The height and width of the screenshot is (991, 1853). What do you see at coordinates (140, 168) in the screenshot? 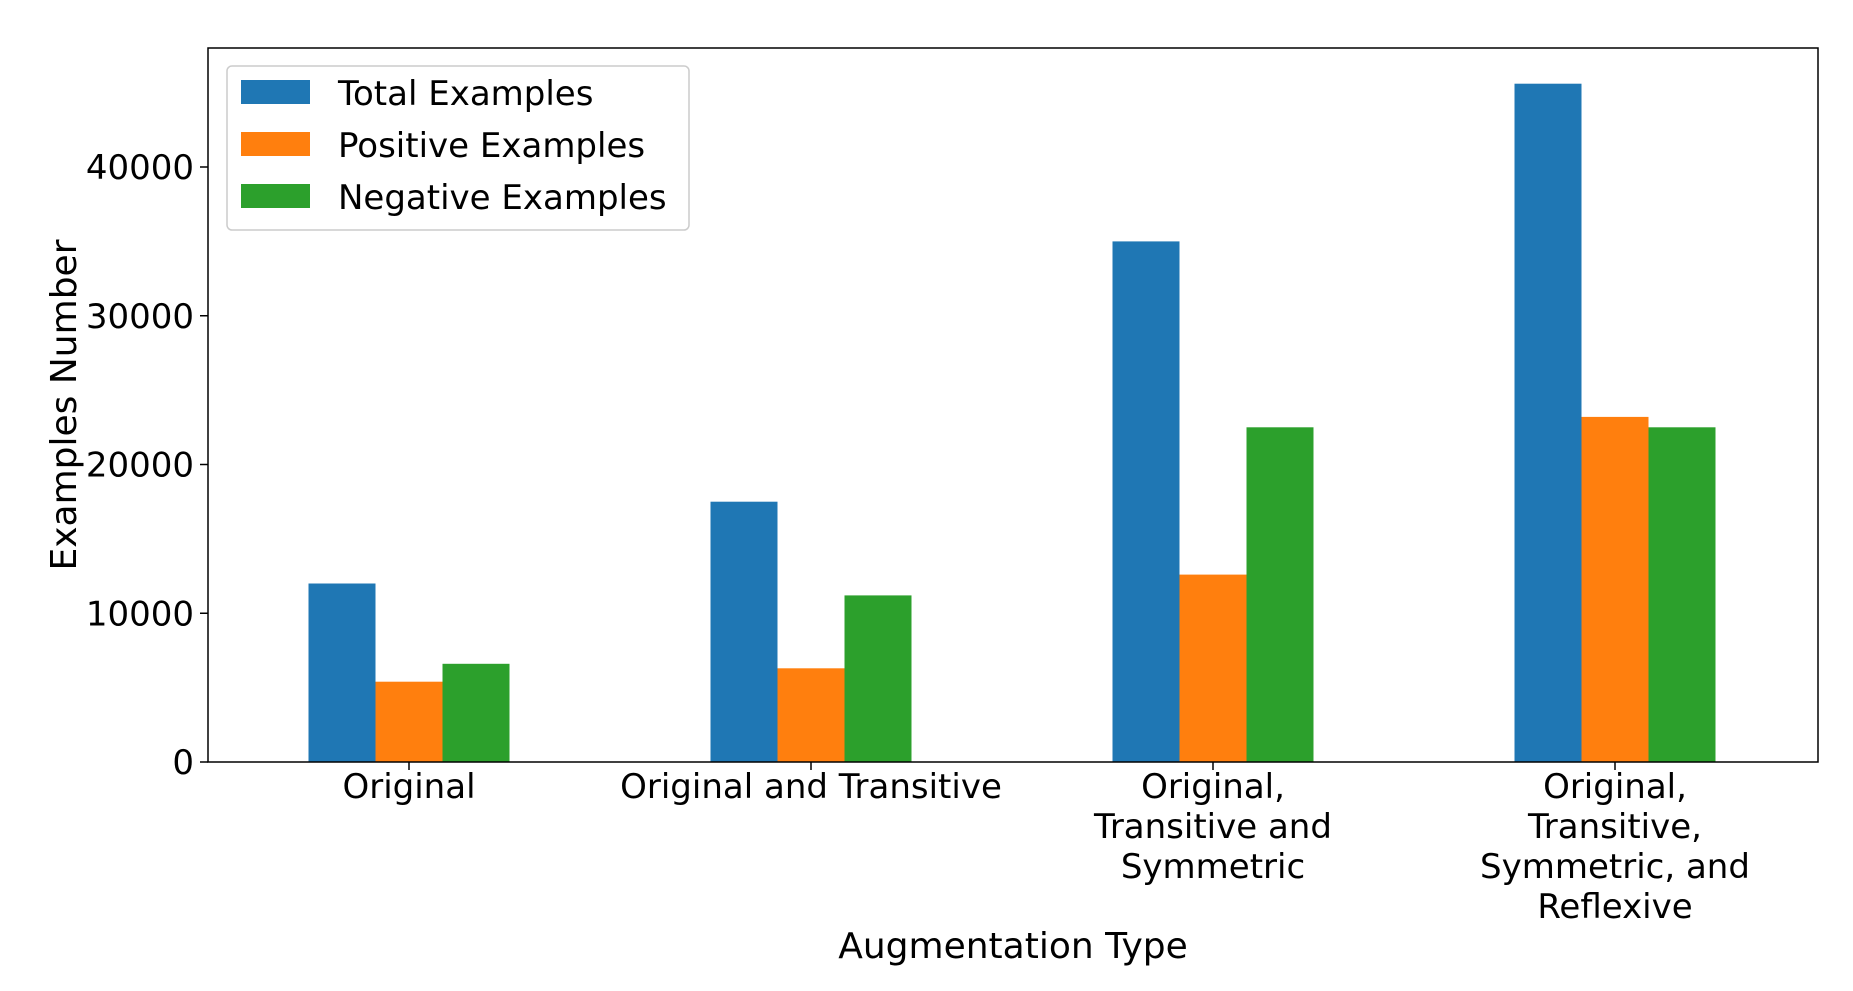
I see `y-tick-label: 40000` at bounding box center [140, 168].